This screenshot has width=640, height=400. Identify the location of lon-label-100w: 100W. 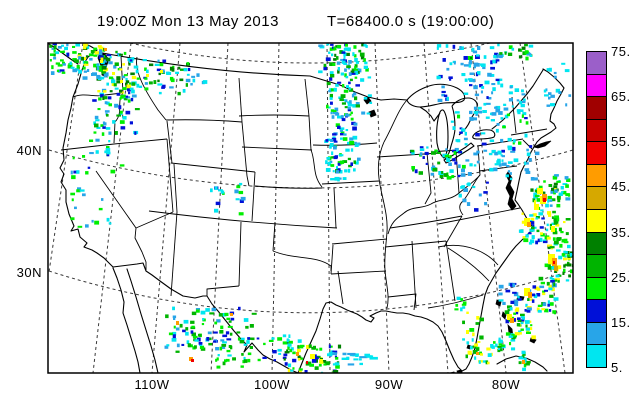
(272, 384).